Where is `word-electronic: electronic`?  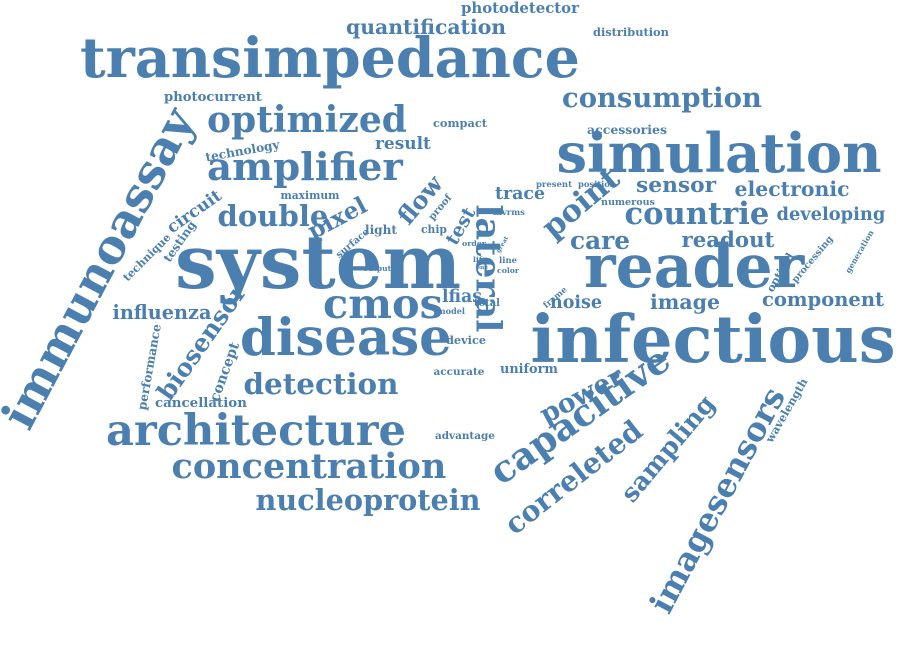 word-electronic: electronic is located at coordinates (792, 189).